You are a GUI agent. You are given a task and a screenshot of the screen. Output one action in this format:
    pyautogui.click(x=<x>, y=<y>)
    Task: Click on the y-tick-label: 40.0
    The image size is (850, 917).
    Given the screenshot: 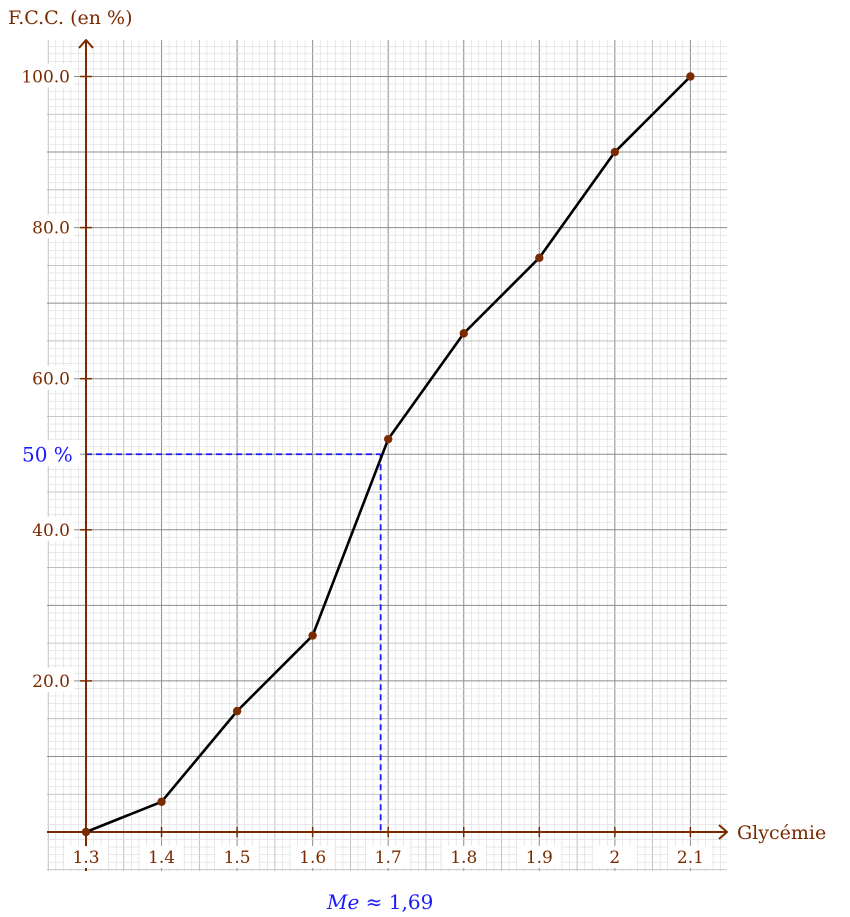 What is the action you would take?
    pyautogui.click(x=51, y=531)
    